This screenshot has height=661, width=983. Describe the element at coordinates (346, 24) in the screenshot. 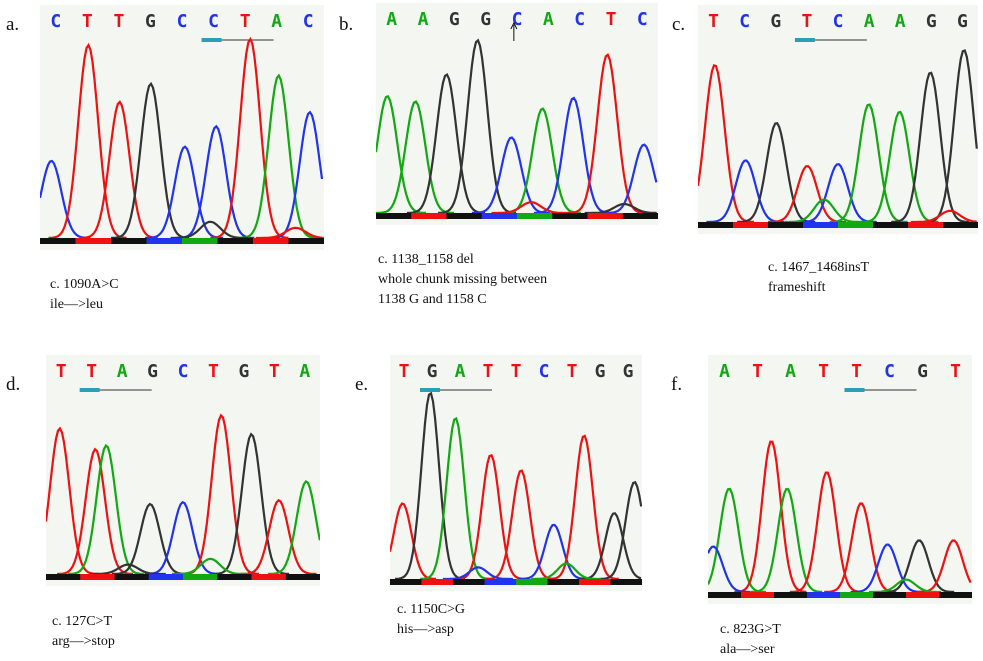

I see `panel-label-b: b.` at that location.